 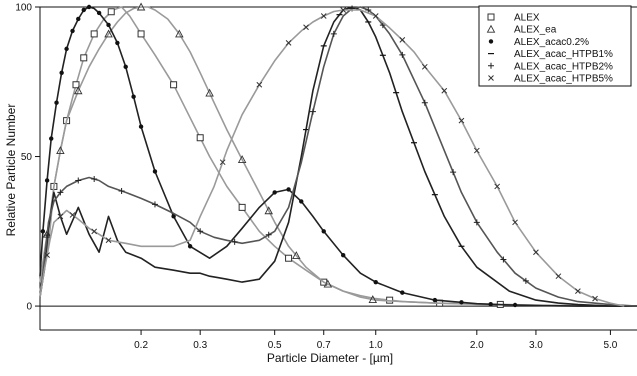 What do you see at coordinates (141, 345) in the screenshot?
I see `x-tick-label: 0.2` at bounding box center [141, 345].